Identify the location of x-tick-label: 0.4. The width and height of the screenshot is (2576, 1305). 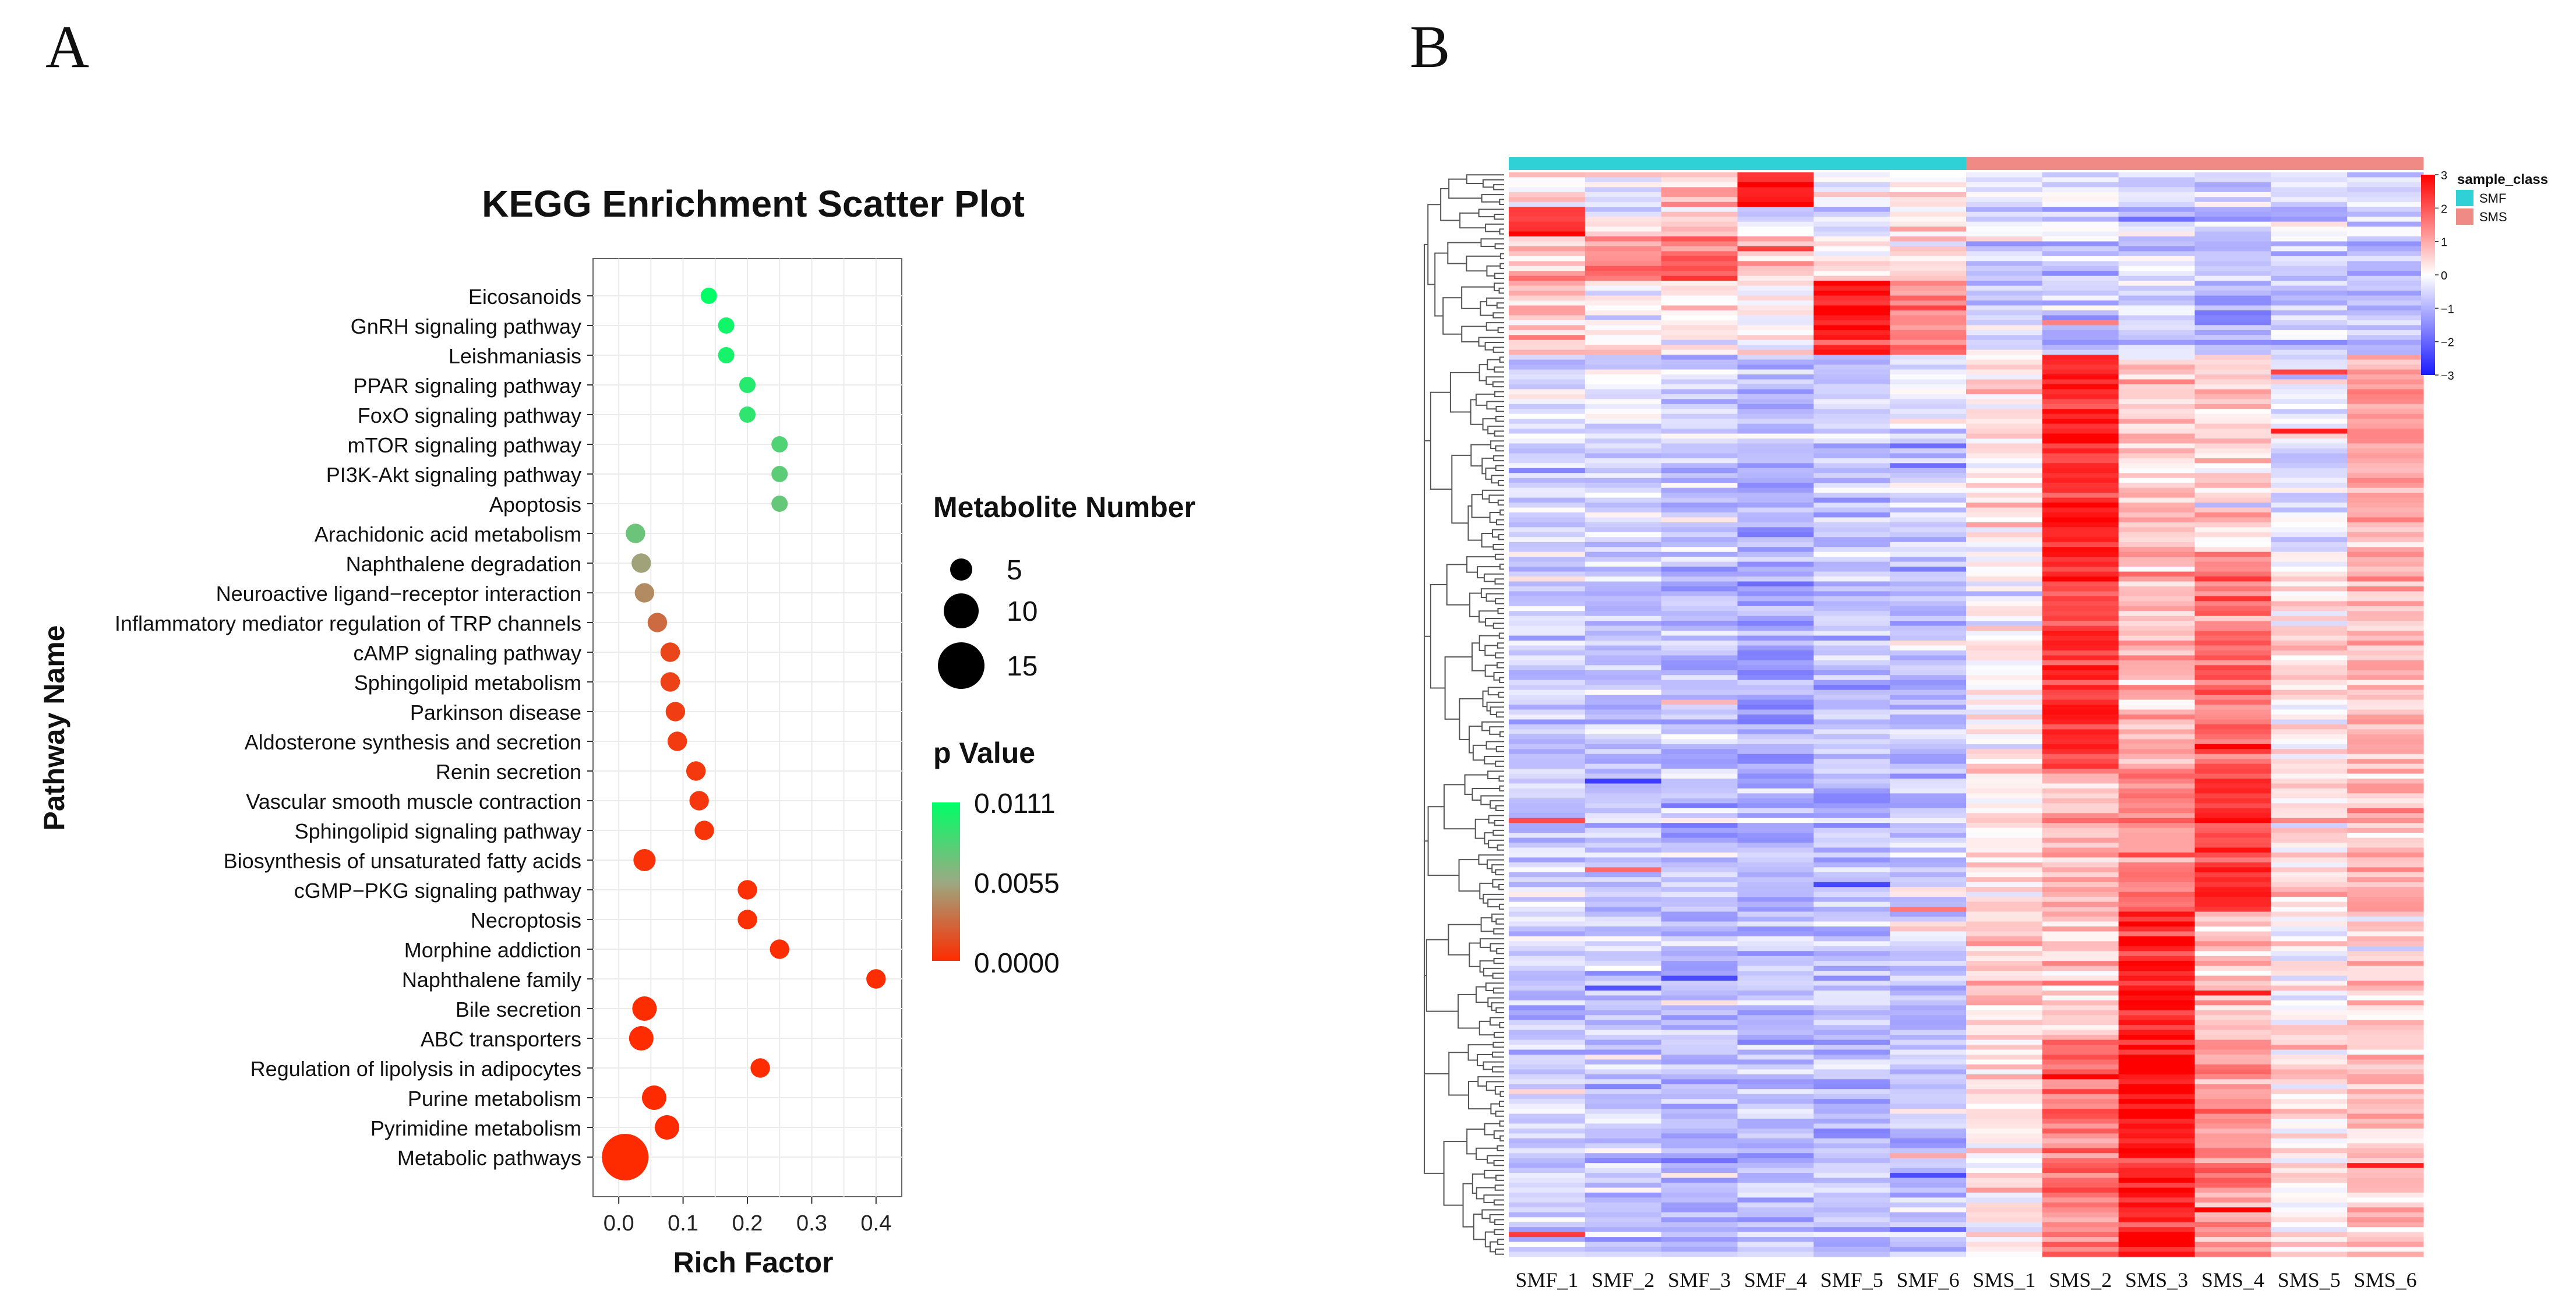
(875, 1223).